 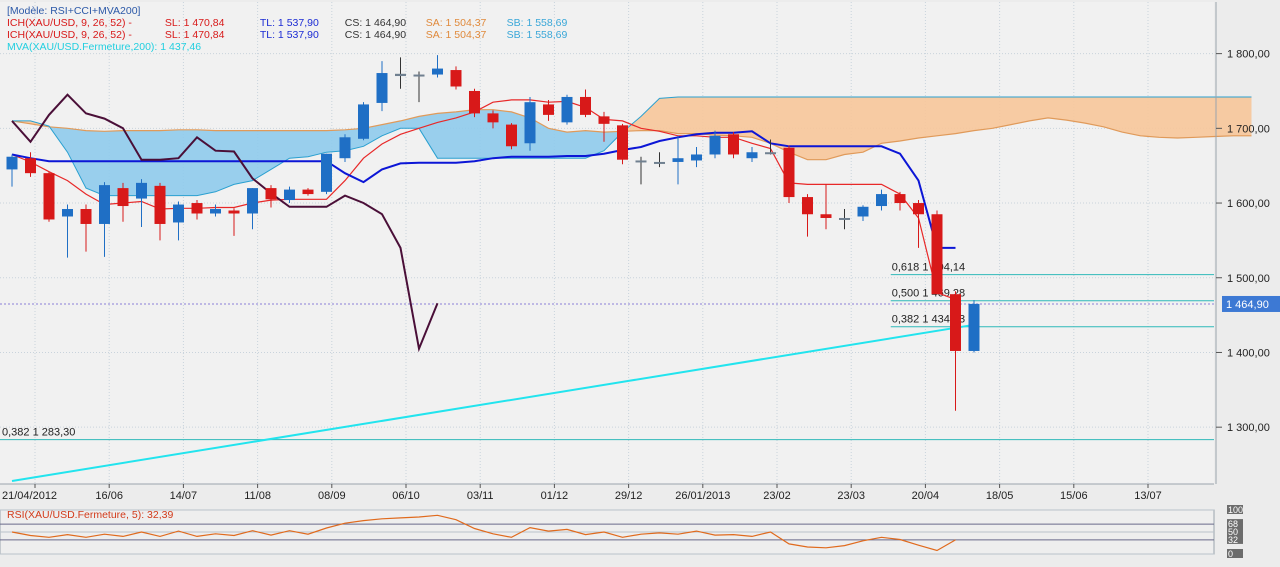 What do you see at coordinates (332, 496) in the screenshot?
I see `x-tick-label: 08/09` at bounding box center [332, 496].